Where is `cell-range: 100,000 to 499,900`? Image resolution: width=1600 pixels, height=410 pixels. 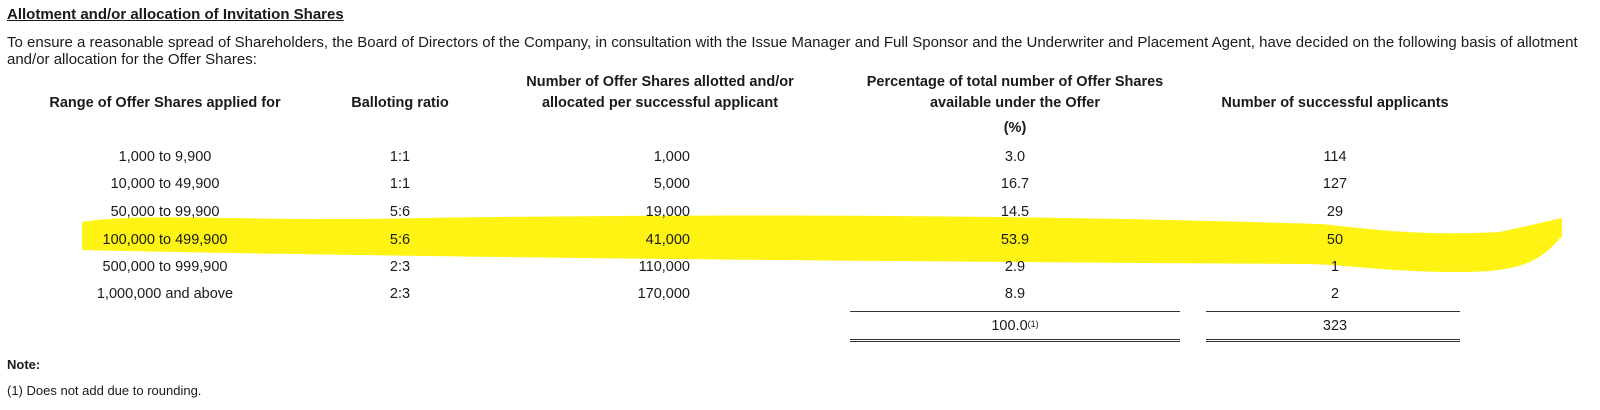
cell-range: 100,000 to 499,900 is located at coordinates (165, 240).